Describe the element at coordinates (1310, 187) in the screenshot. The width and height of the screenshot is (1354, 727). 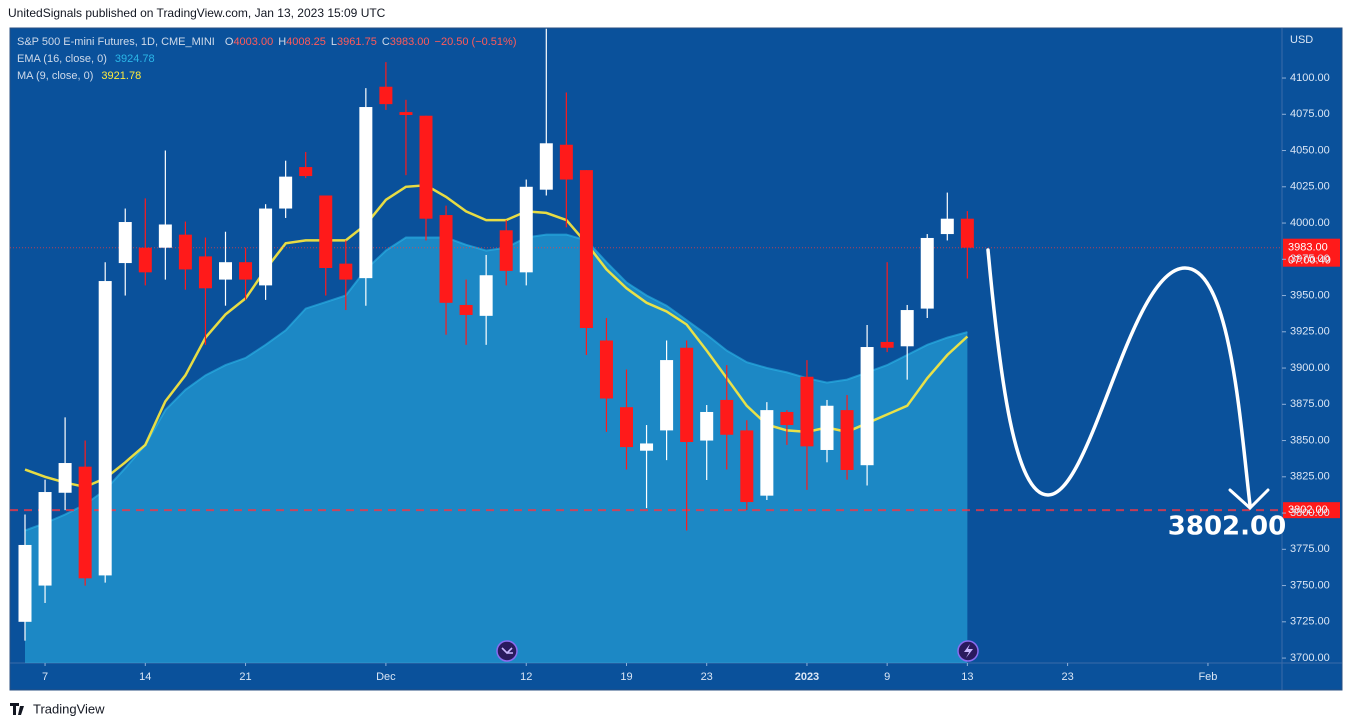
I see `y-tick-label: 4025.00` at that location.